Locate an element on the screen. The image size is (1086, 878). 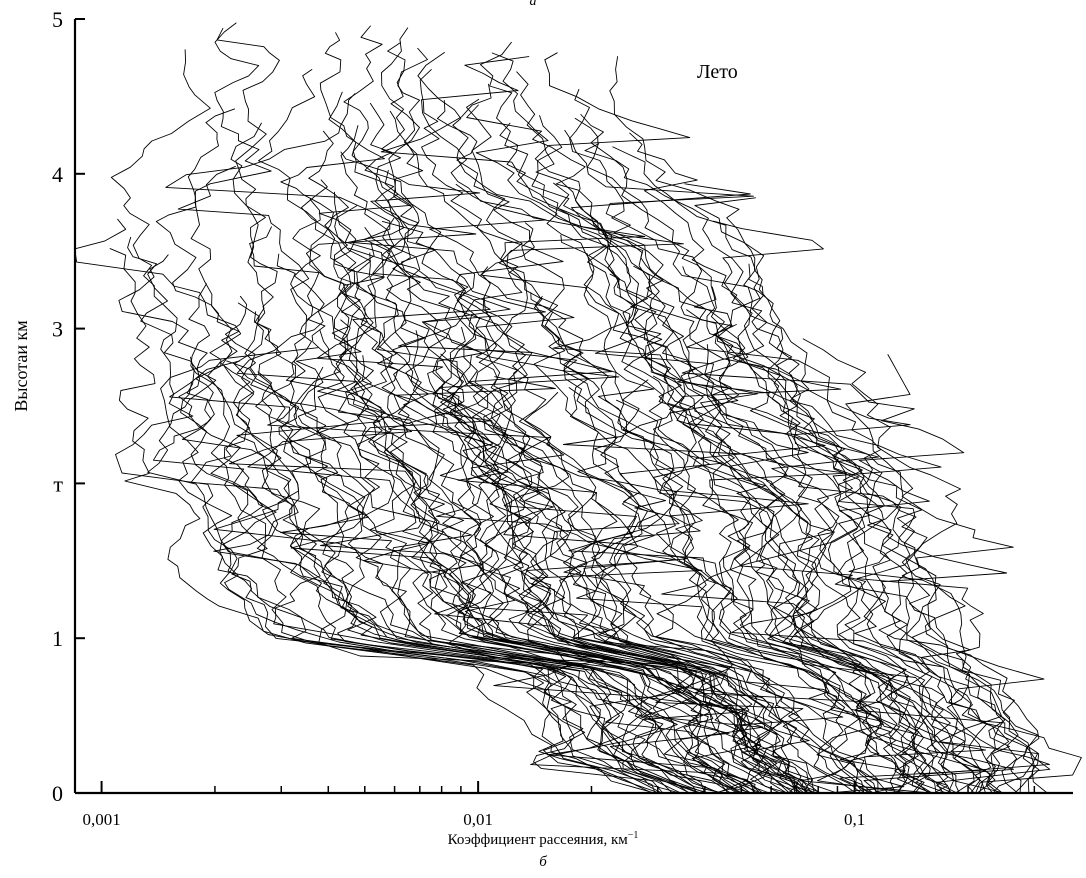
x-ticks: 0,001 0,01 0,1 is located at coordinates (559, 805).